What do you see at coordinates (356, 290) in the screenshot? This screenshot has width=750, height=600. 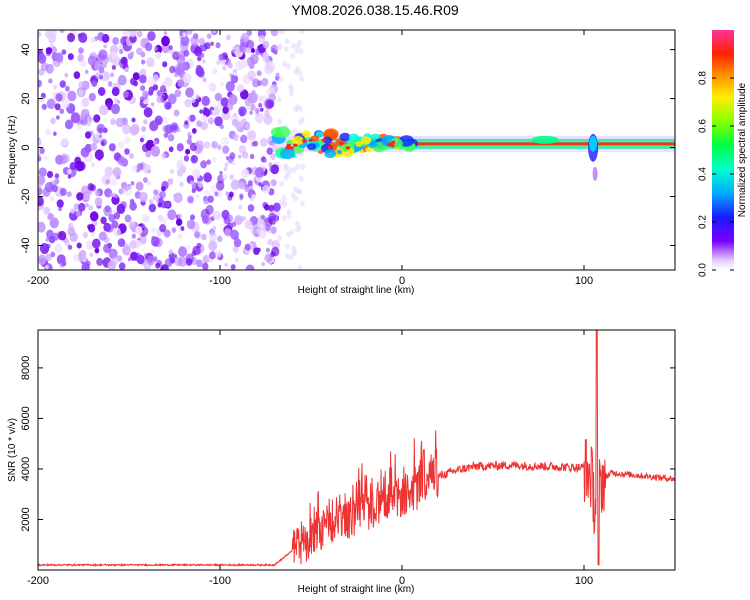 I see `spectrogram-xlabel: Height of straight line (km)` at bounding box center [356, 290].